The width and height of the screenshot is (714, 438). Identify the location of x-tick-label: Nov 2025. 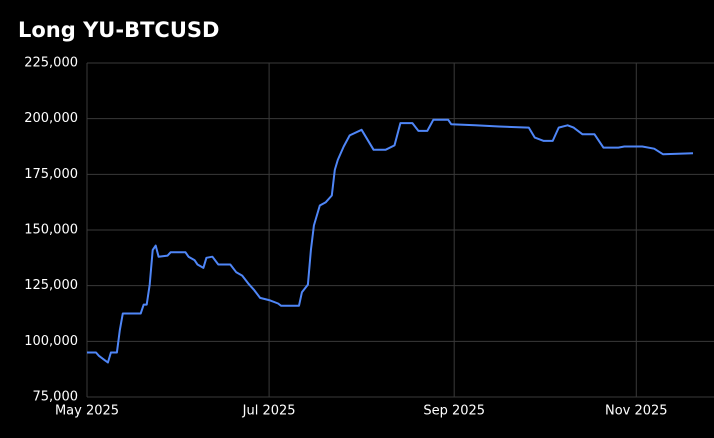
(636, 411).